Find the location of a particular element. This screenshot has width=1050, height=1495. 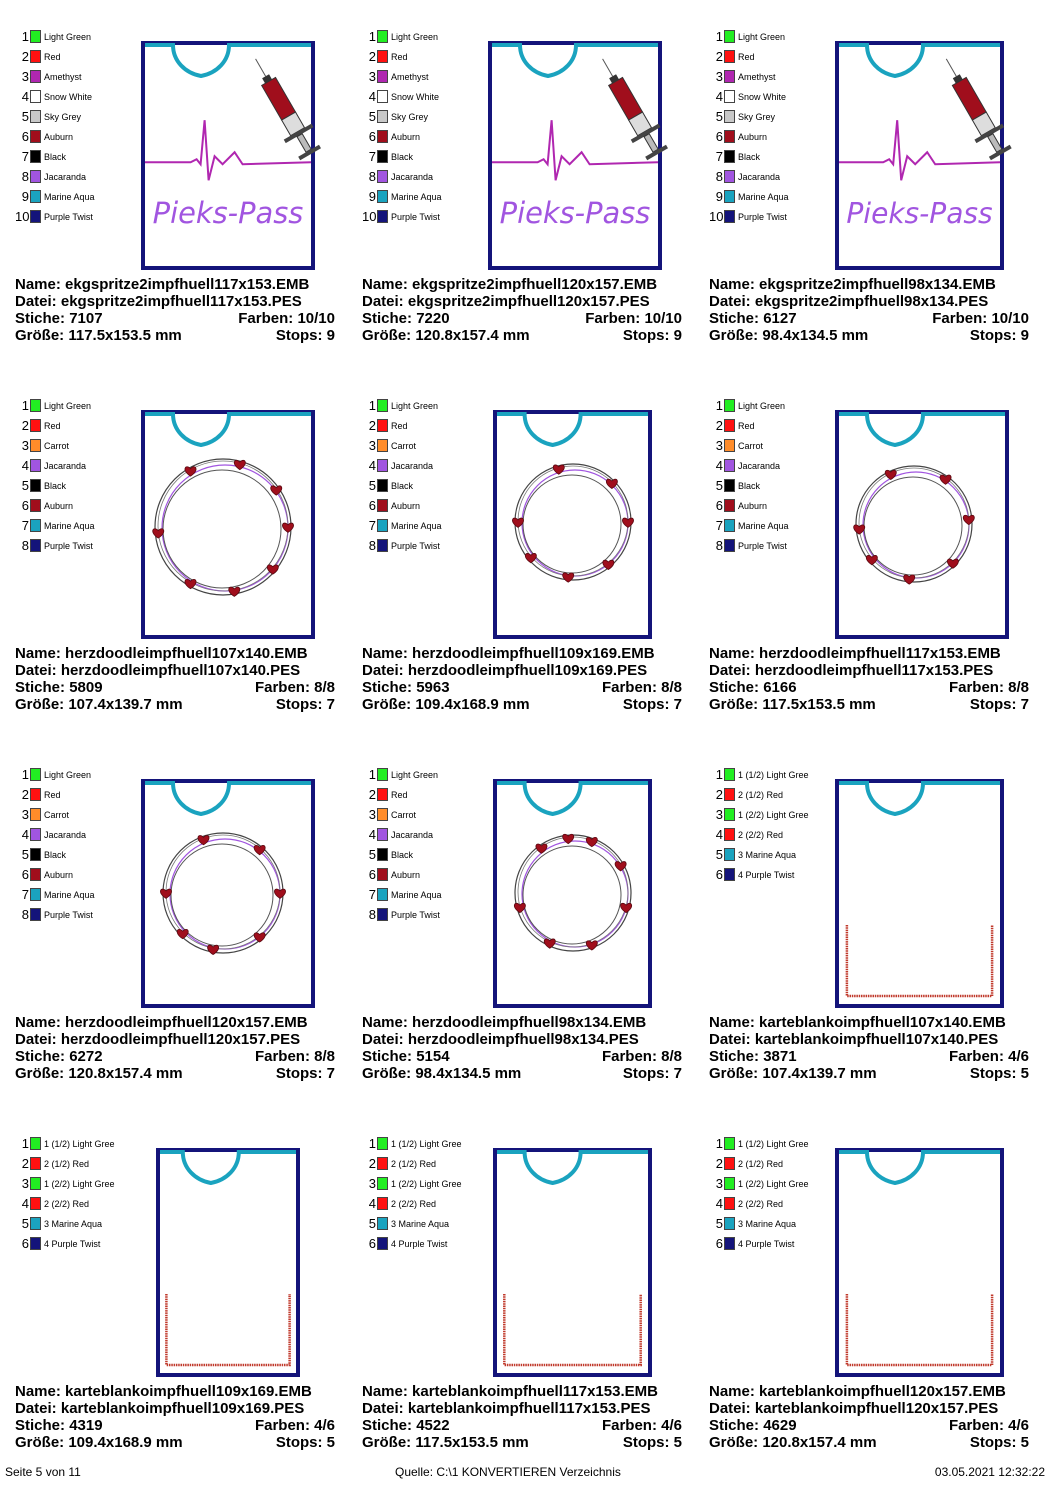

farben-value: 8/8 is located at coordinates (324, 687).